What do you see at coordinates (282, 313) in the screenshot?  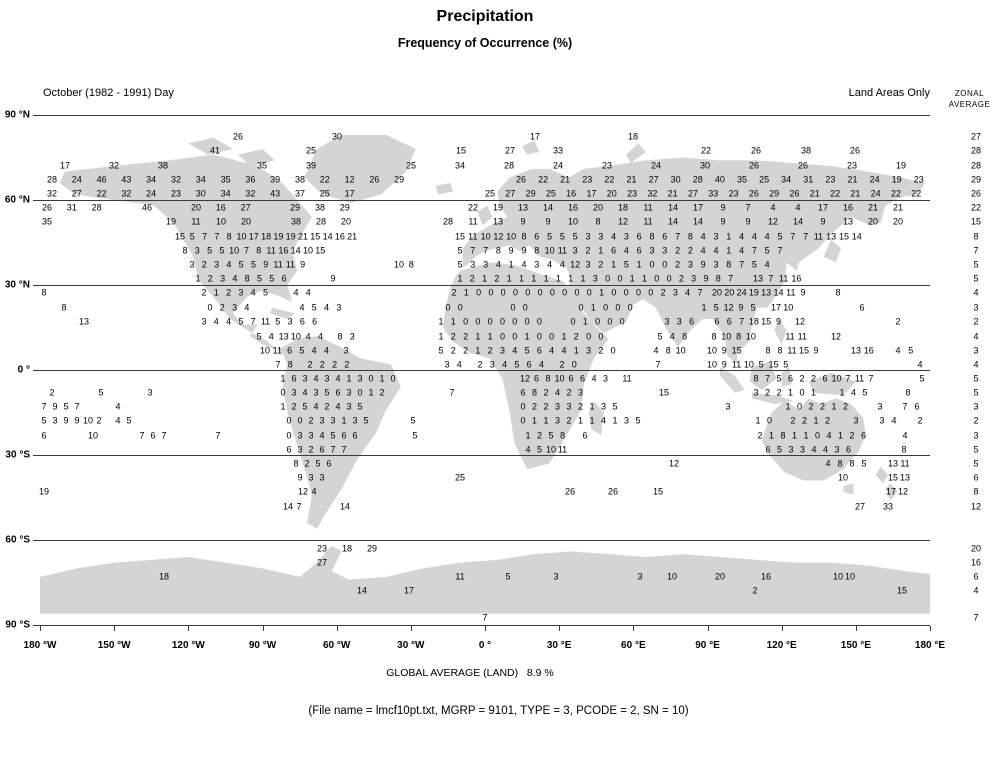 I see `cuba-shape` at bounding box center [282, 313].